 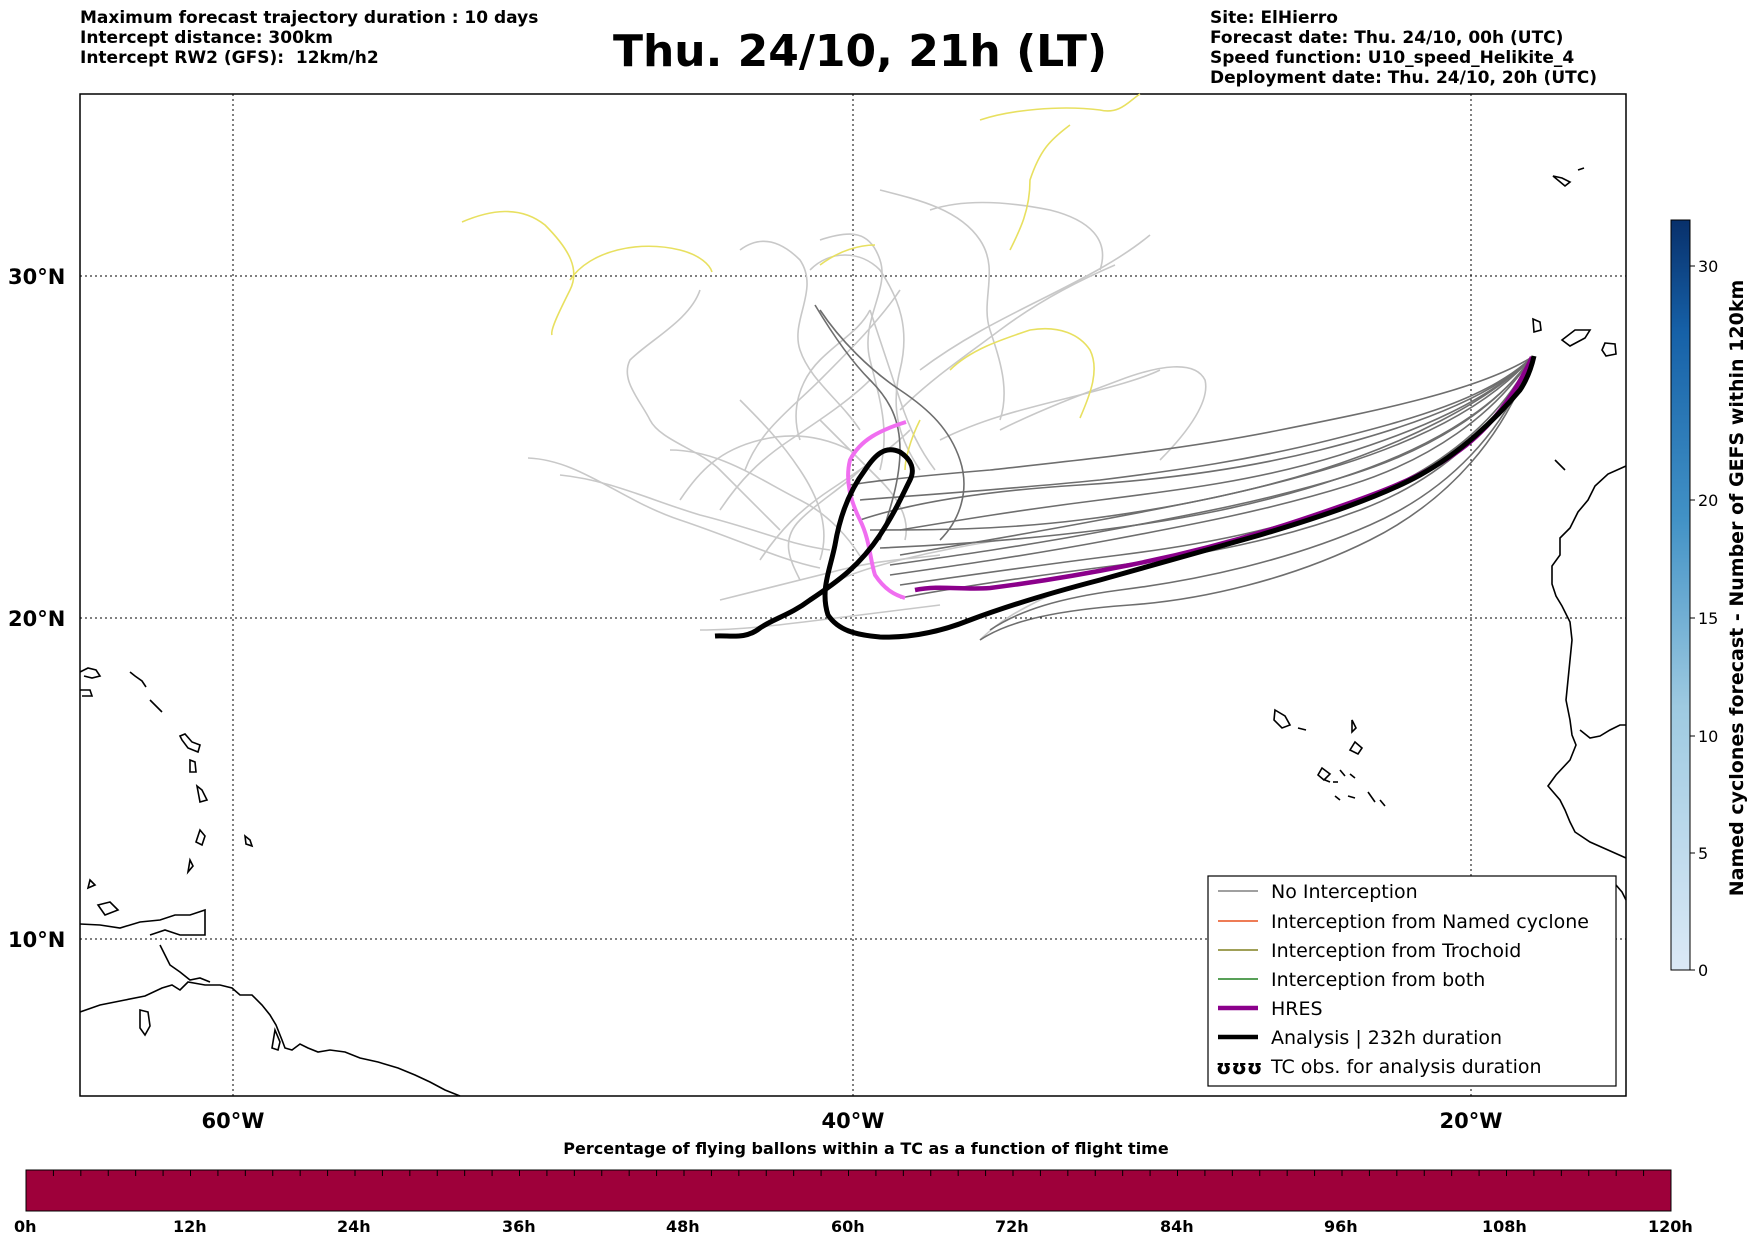 What do you see at coordinates (1708, 618) in the screenshot?
I see `right-colorbar-tick-15: 15` at bounding box center [1708, 618].